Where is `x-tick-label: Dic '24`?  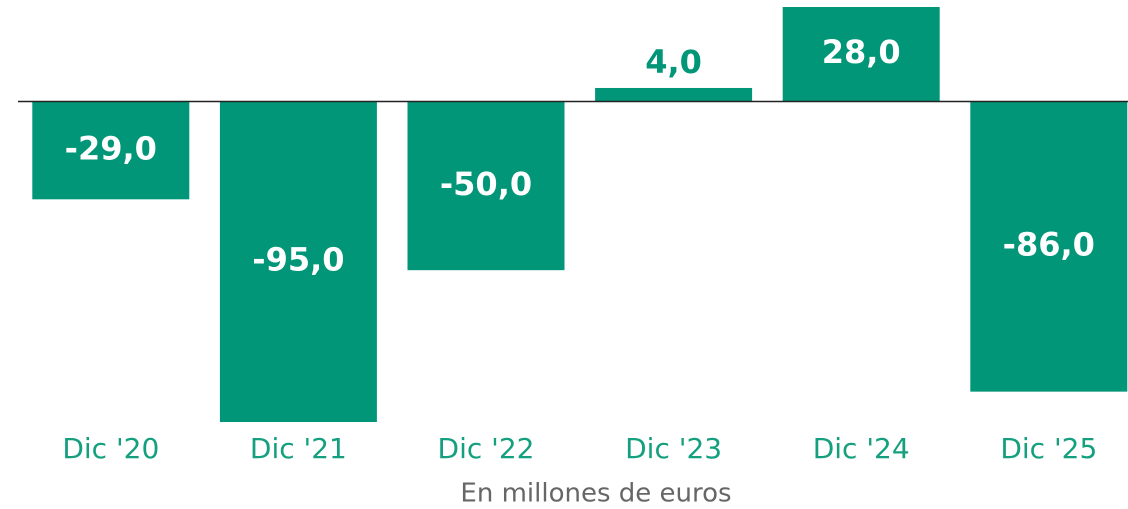 x-tick-label: Dic '24 is located at coordinates (861, 448).